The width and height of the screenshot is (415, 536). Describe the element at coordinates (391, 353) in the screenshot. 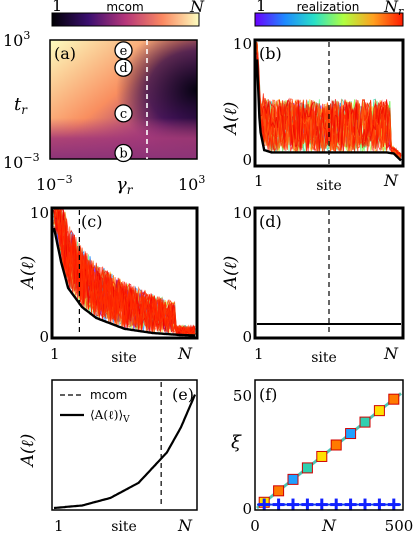

I see `xtick-d-N: N` at that location.